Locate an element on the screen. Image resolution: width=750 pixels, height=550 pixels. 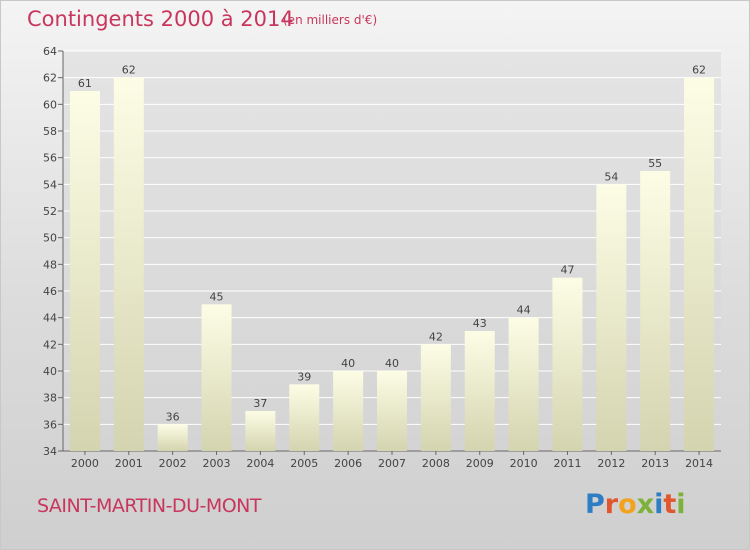
x-tick-label: 2006 is located at coordinates (348, 463).